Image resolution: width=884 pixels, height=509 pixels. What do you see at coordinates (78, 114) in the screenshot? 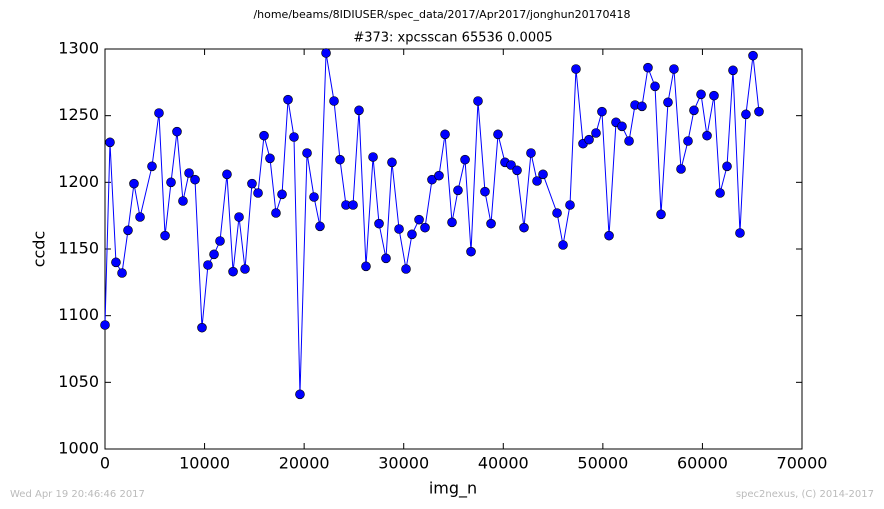
I see `y-tick-label: 1250` at bounding box center [78, 114].